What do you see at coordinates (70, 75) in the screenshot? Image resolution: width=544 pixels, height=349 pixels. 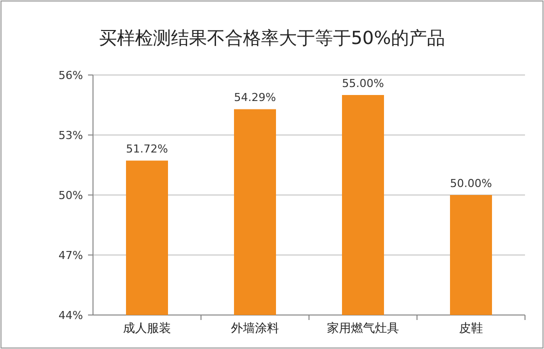 I see `y-tick-label: 56%` at bounding box center [70, 75].